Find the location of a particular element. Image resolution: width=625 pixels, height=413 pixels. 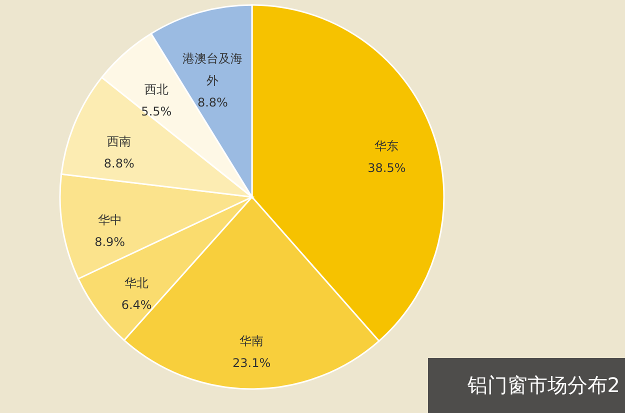

slice-label: 华东 is located at coordinates (386, 146).